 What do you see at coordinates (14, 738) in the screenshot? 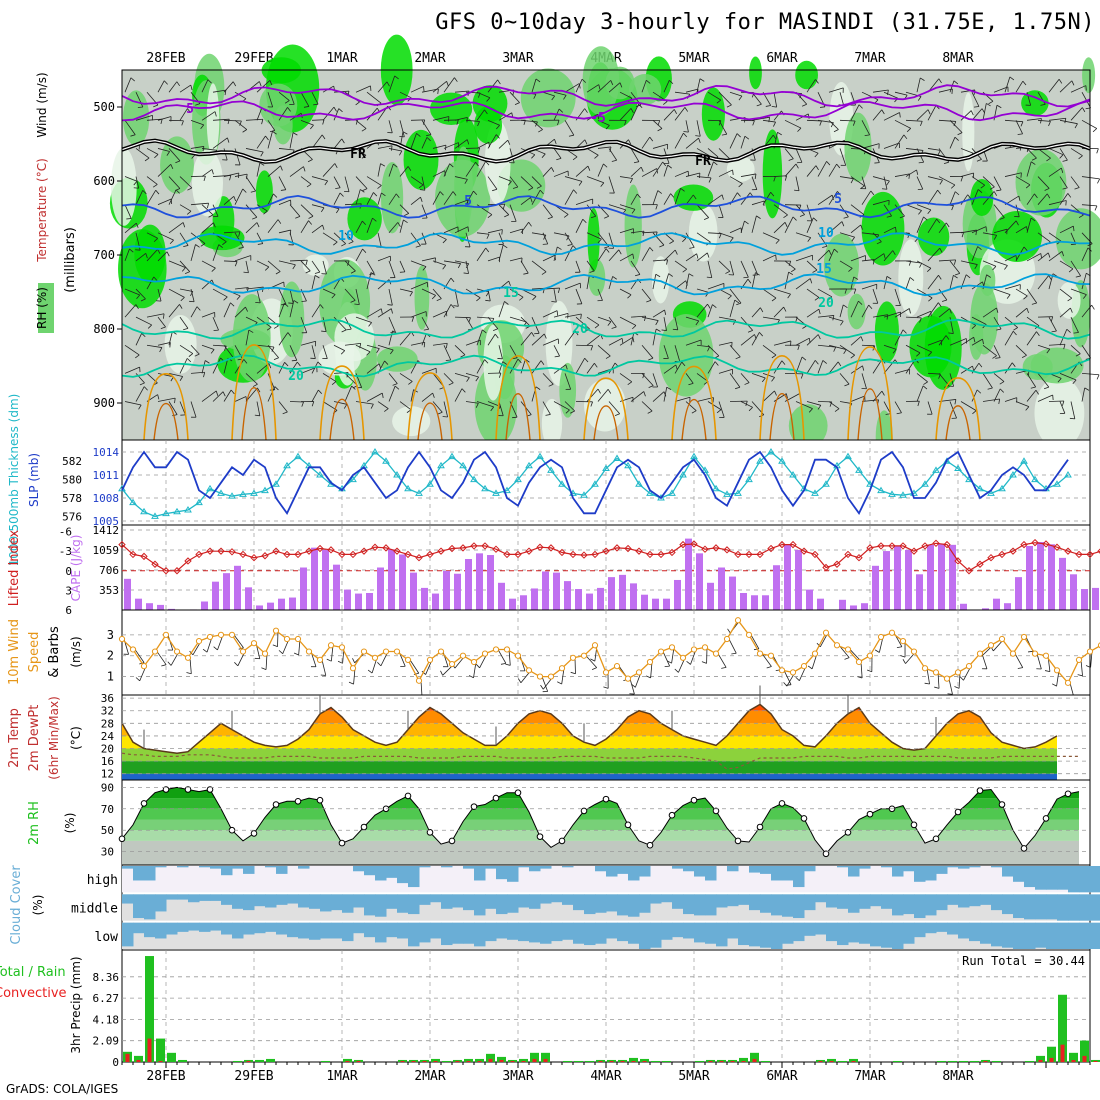
I see `temp-axis-label-1: 2m Temp` at bounding box center [14, 738].